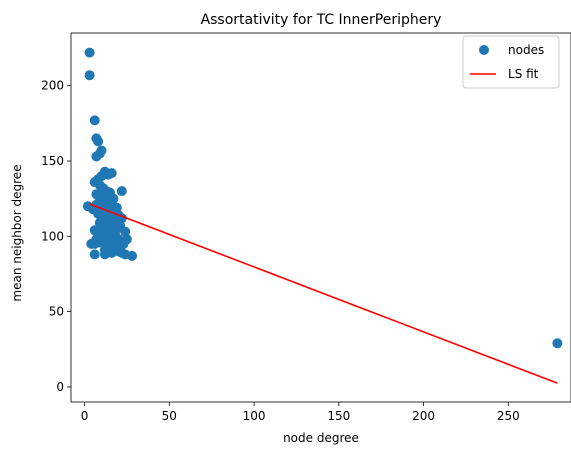 Image resolution: width=571 pixels, height=455 pixels. What do you see at coordinates (52, 86) in the screenshot?
I see `y-tick-label: 200` at bounding box center [52, 86].